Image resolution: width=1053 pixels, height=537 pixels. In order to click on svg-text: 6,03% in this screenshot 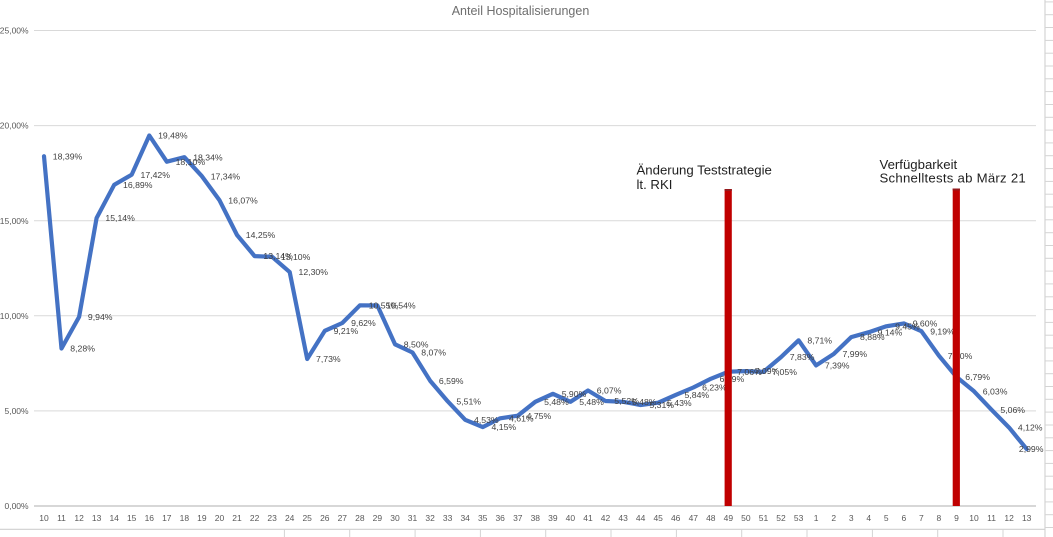, I will do `click(995, 391)`.